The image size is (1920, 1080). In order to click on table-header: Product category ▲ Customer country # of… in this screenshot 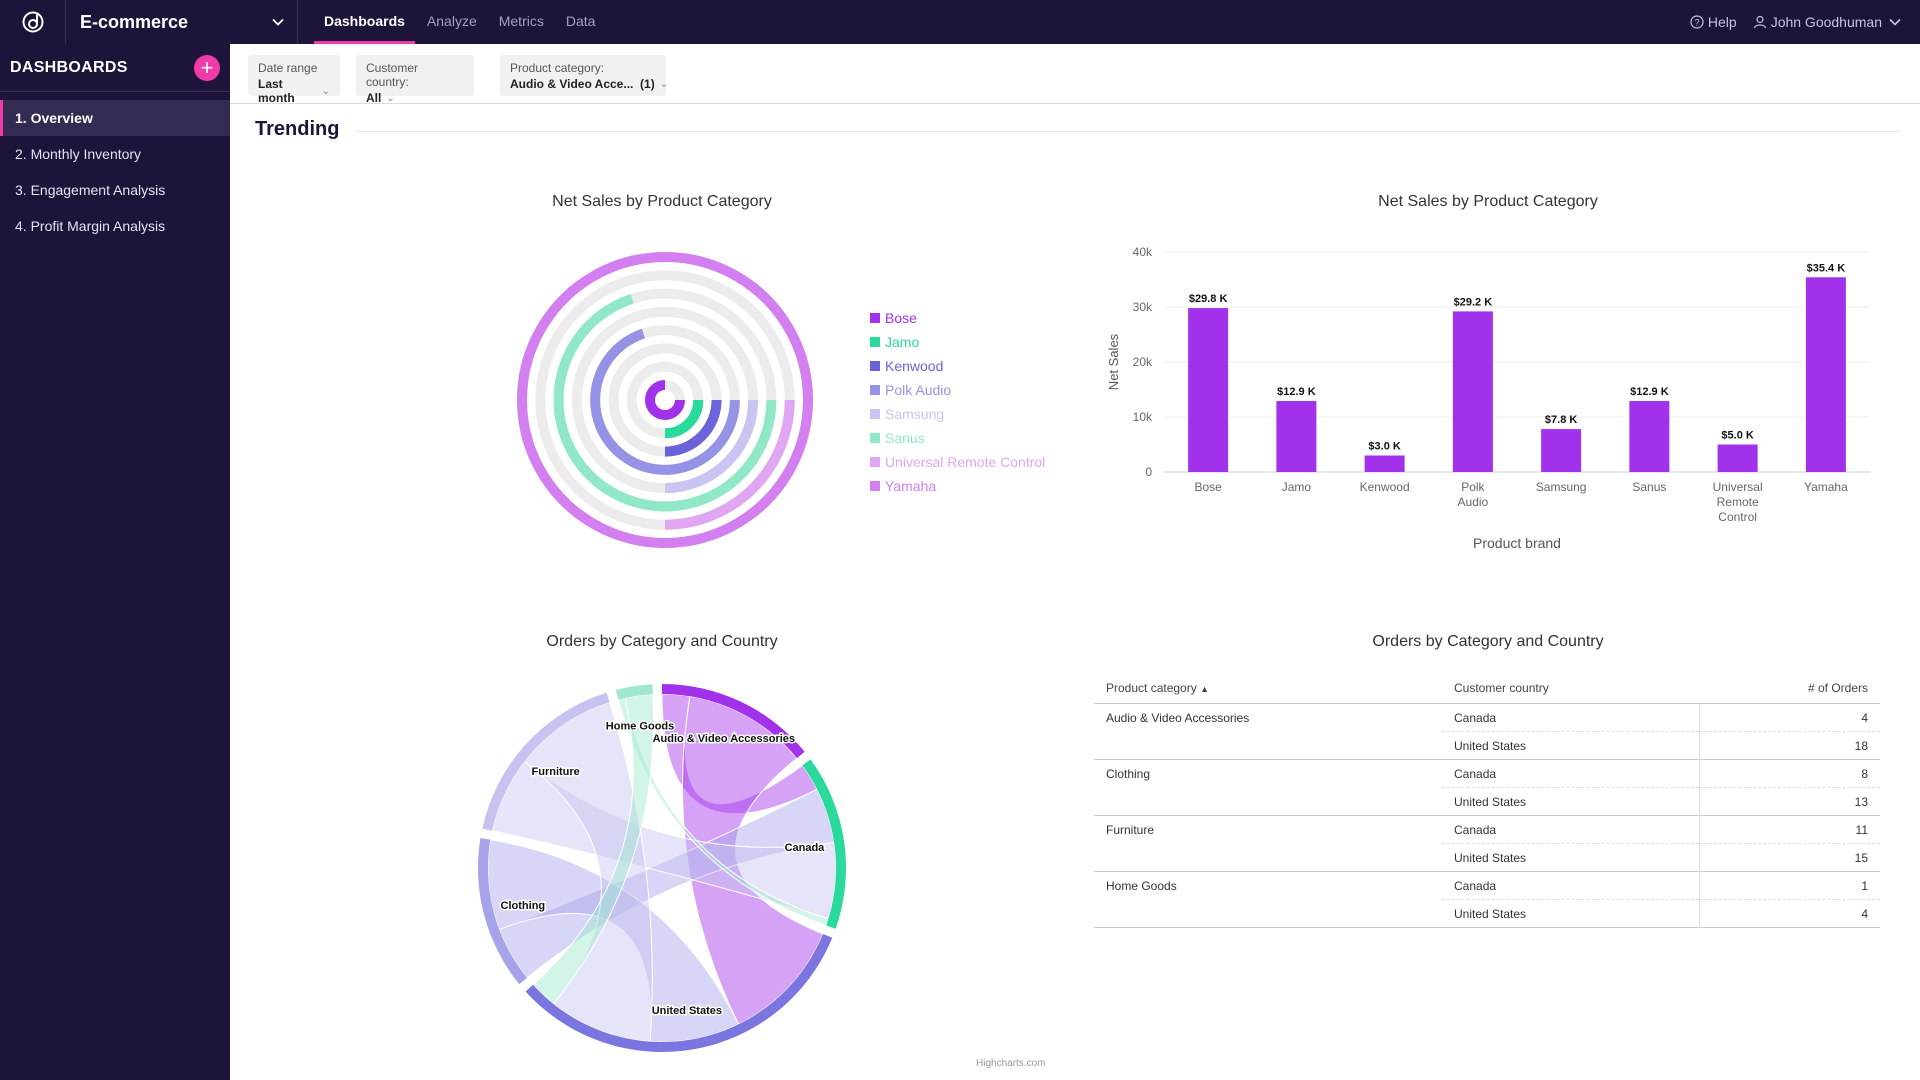, I will do `click(1487, 688)`.